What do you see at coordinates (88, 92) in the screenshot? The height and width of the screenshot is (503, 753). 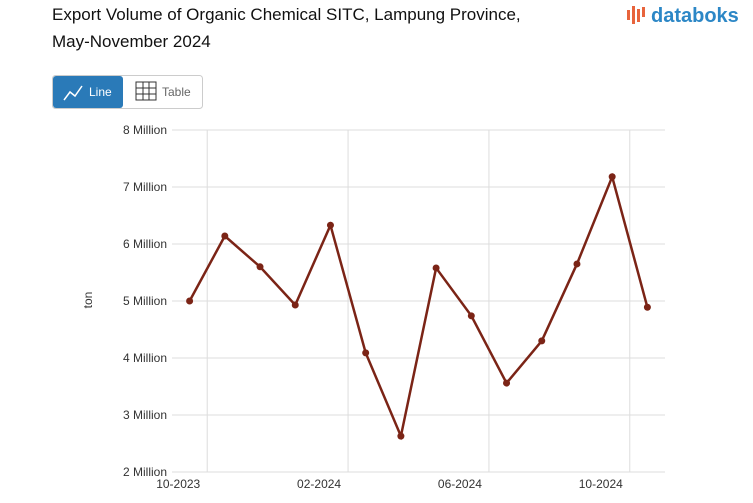 I see `line-button` at bounding box center [88, 92].